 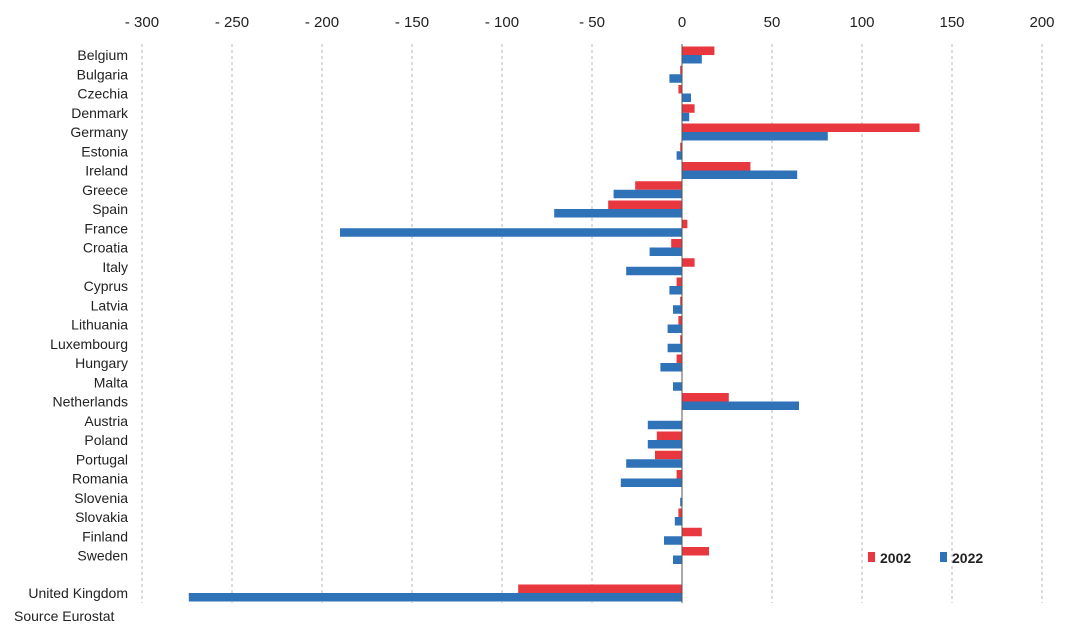 What do you see at coordinates (91, 402) in the screenshot?
I see `category-label: Netherlands` at bounding box center [91, 402].